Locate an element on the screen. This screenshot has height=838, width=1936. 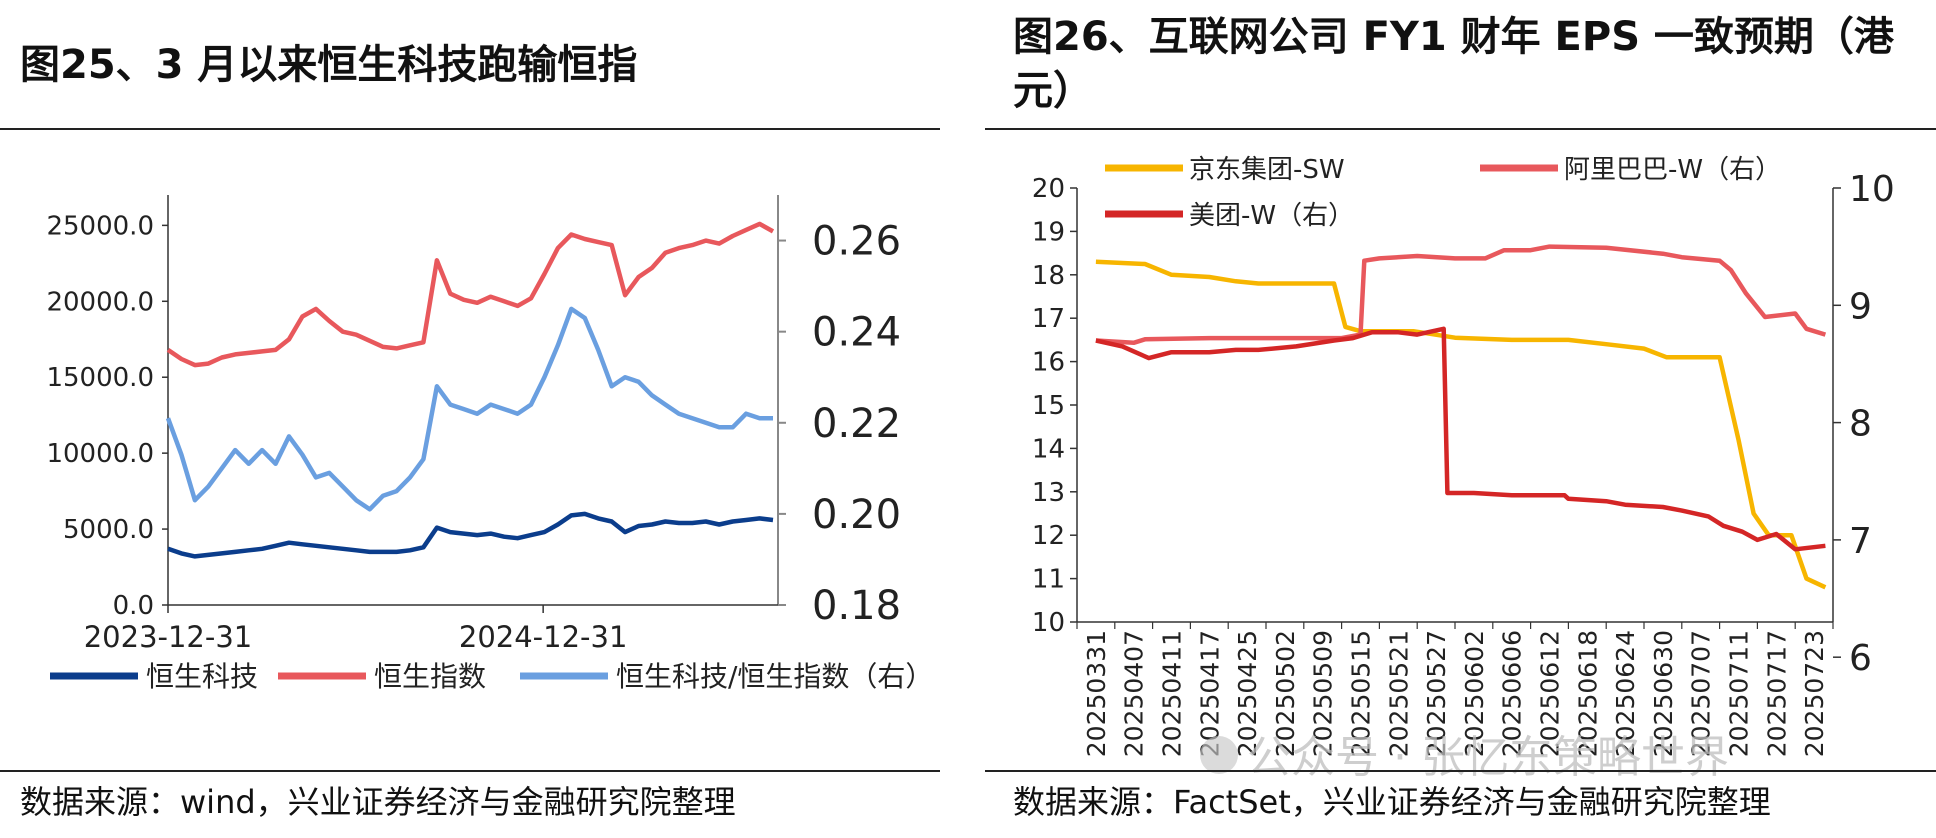
y-left-tick-label: 15 is located at coordinates (1048, 406).